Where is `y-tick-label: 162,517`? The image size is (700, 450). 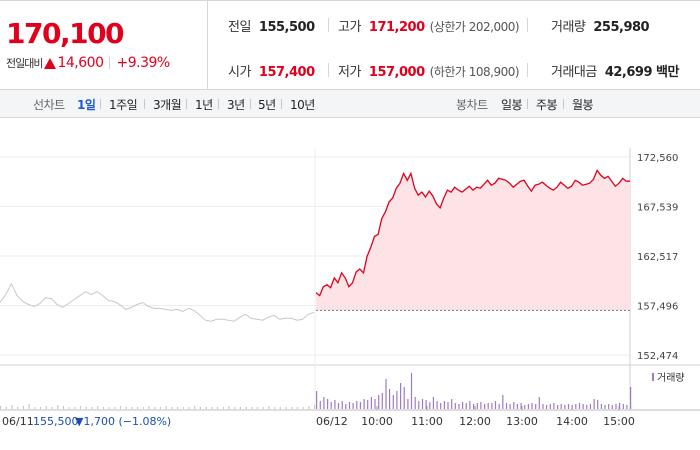
y-tick-label: 162,517 is located at coordinates (657, 257).